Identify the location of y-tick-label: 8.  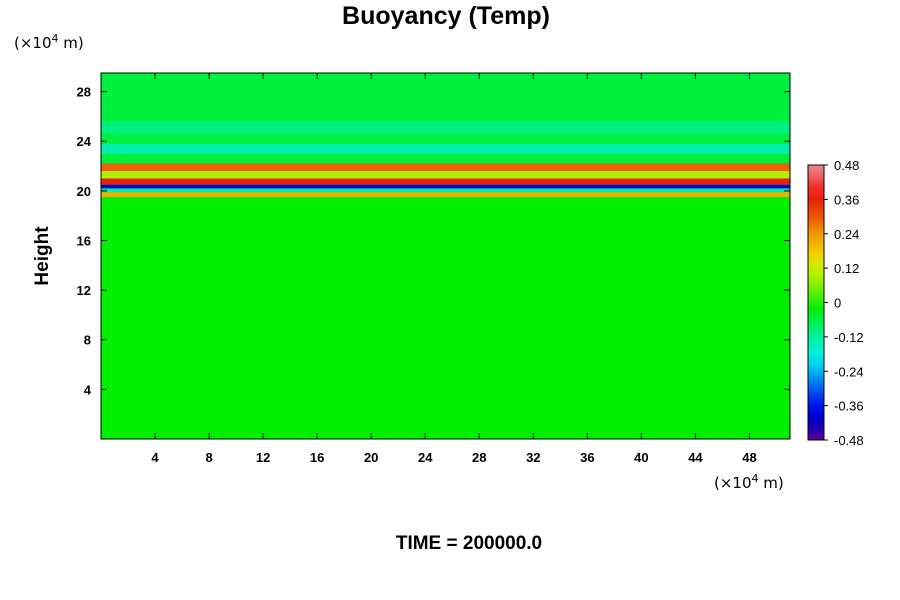
(87, 340).